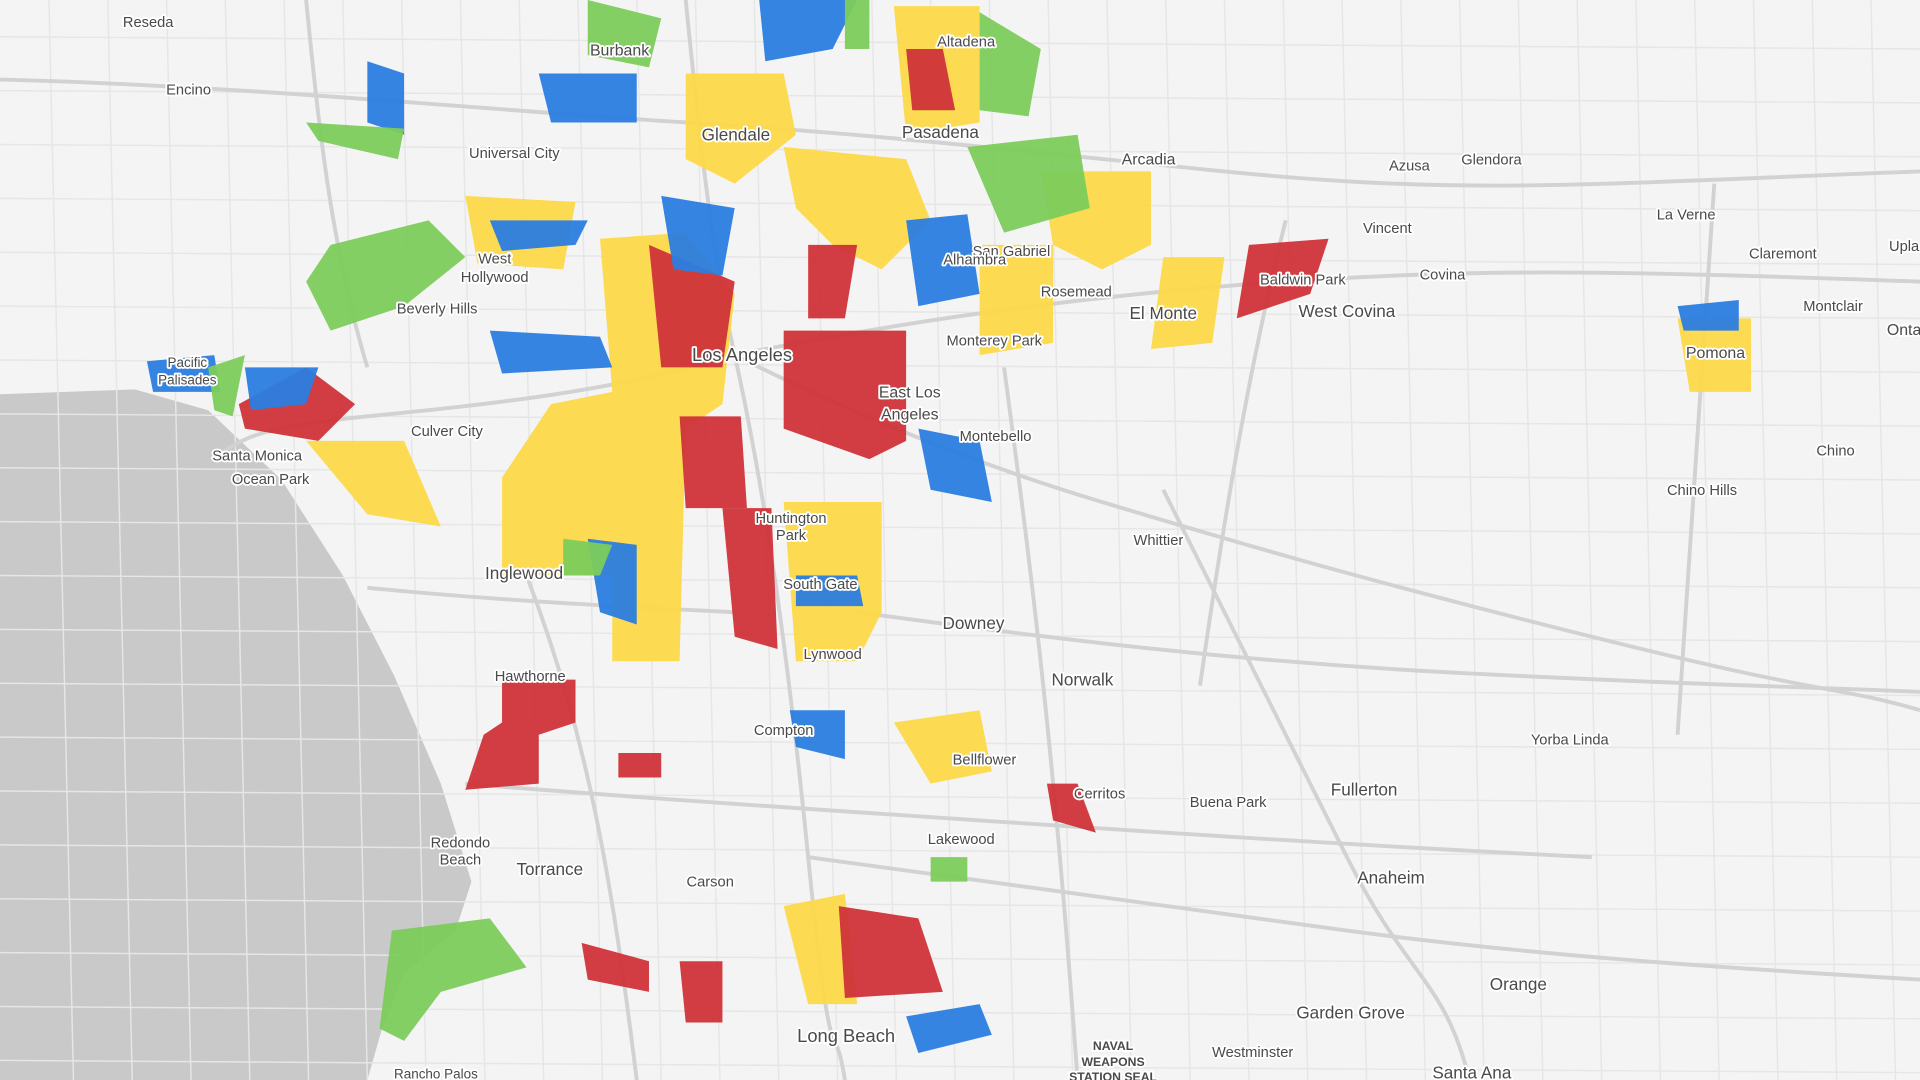 The height and width of the screenshot is (1080, 1920). Describe the element at coordinates (791, 536) in the screenshot. I see `place-label: Park` at that location.